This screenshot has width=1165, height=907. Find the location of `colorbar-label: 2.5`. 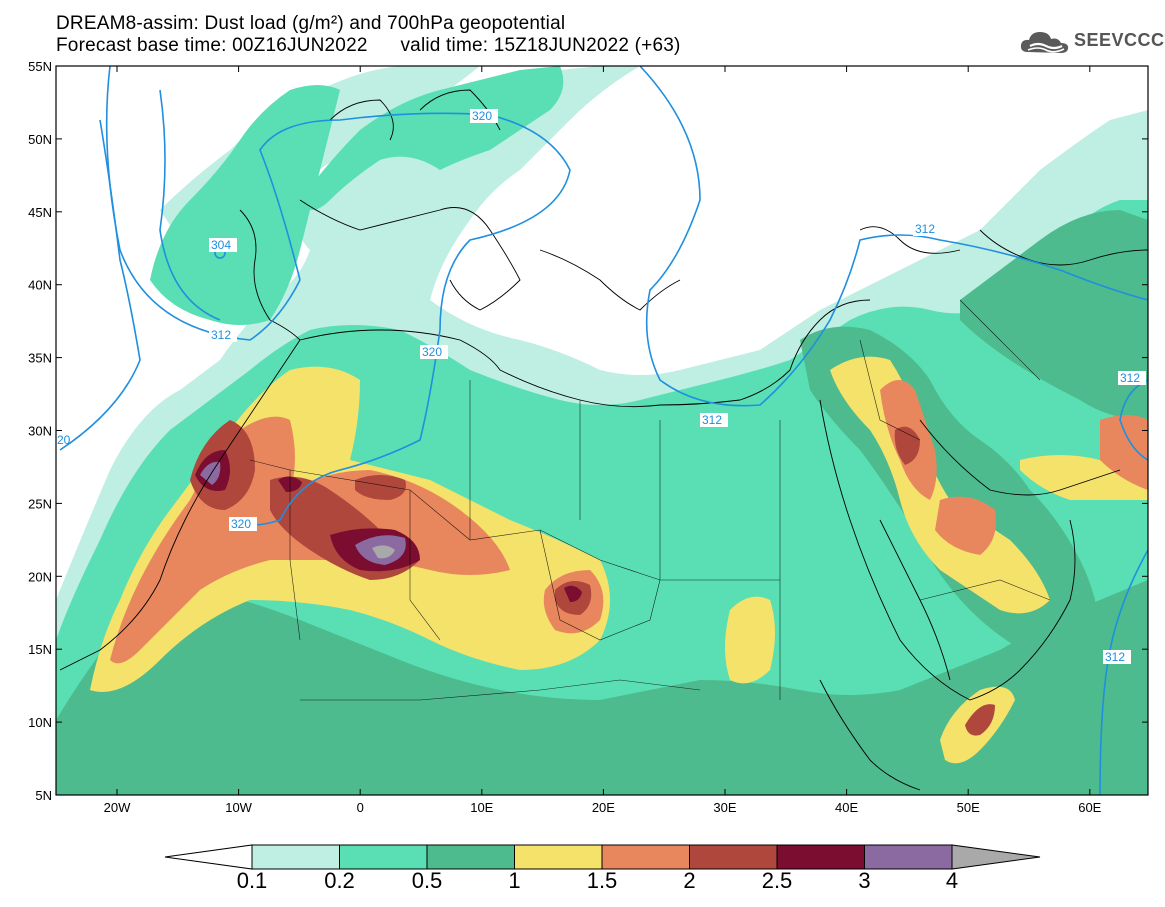

colorbar-label: 2.5 is located at coordinates (777, 880).